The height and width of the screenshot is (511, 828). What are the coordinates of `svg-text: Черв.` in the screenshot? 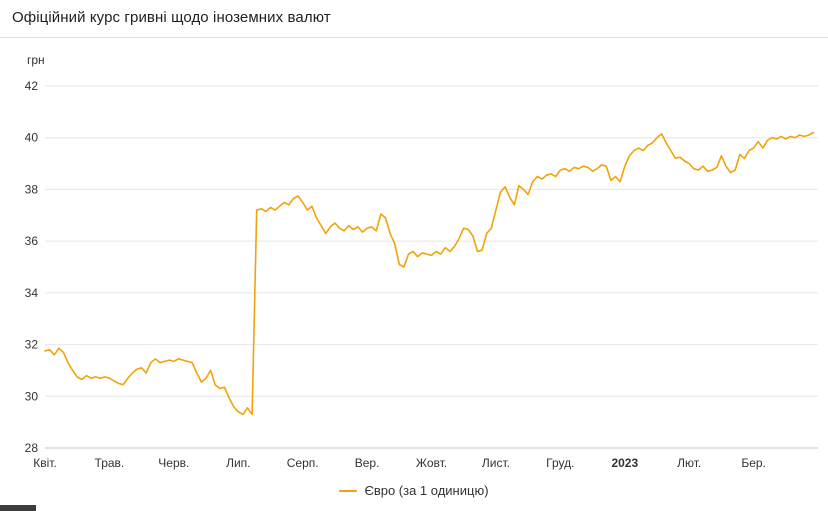 It's located at (173, 463).